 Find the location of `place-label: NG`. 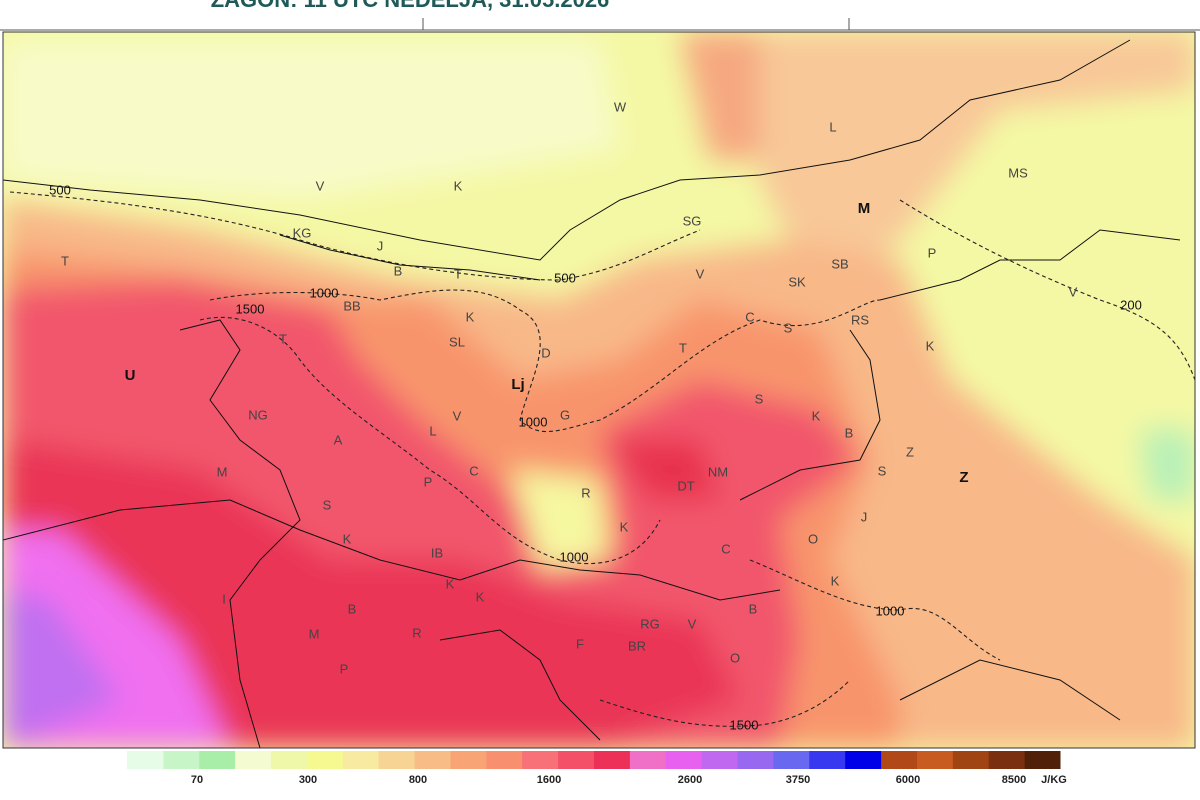

place-label: NG is located at coordinates (258, 414).